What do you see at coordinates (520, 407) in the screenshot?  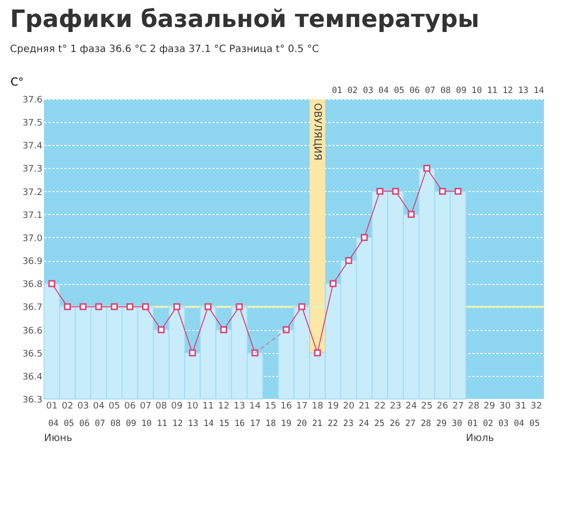 I see `x-tick-label: 31` at bounding box center [520, 407].